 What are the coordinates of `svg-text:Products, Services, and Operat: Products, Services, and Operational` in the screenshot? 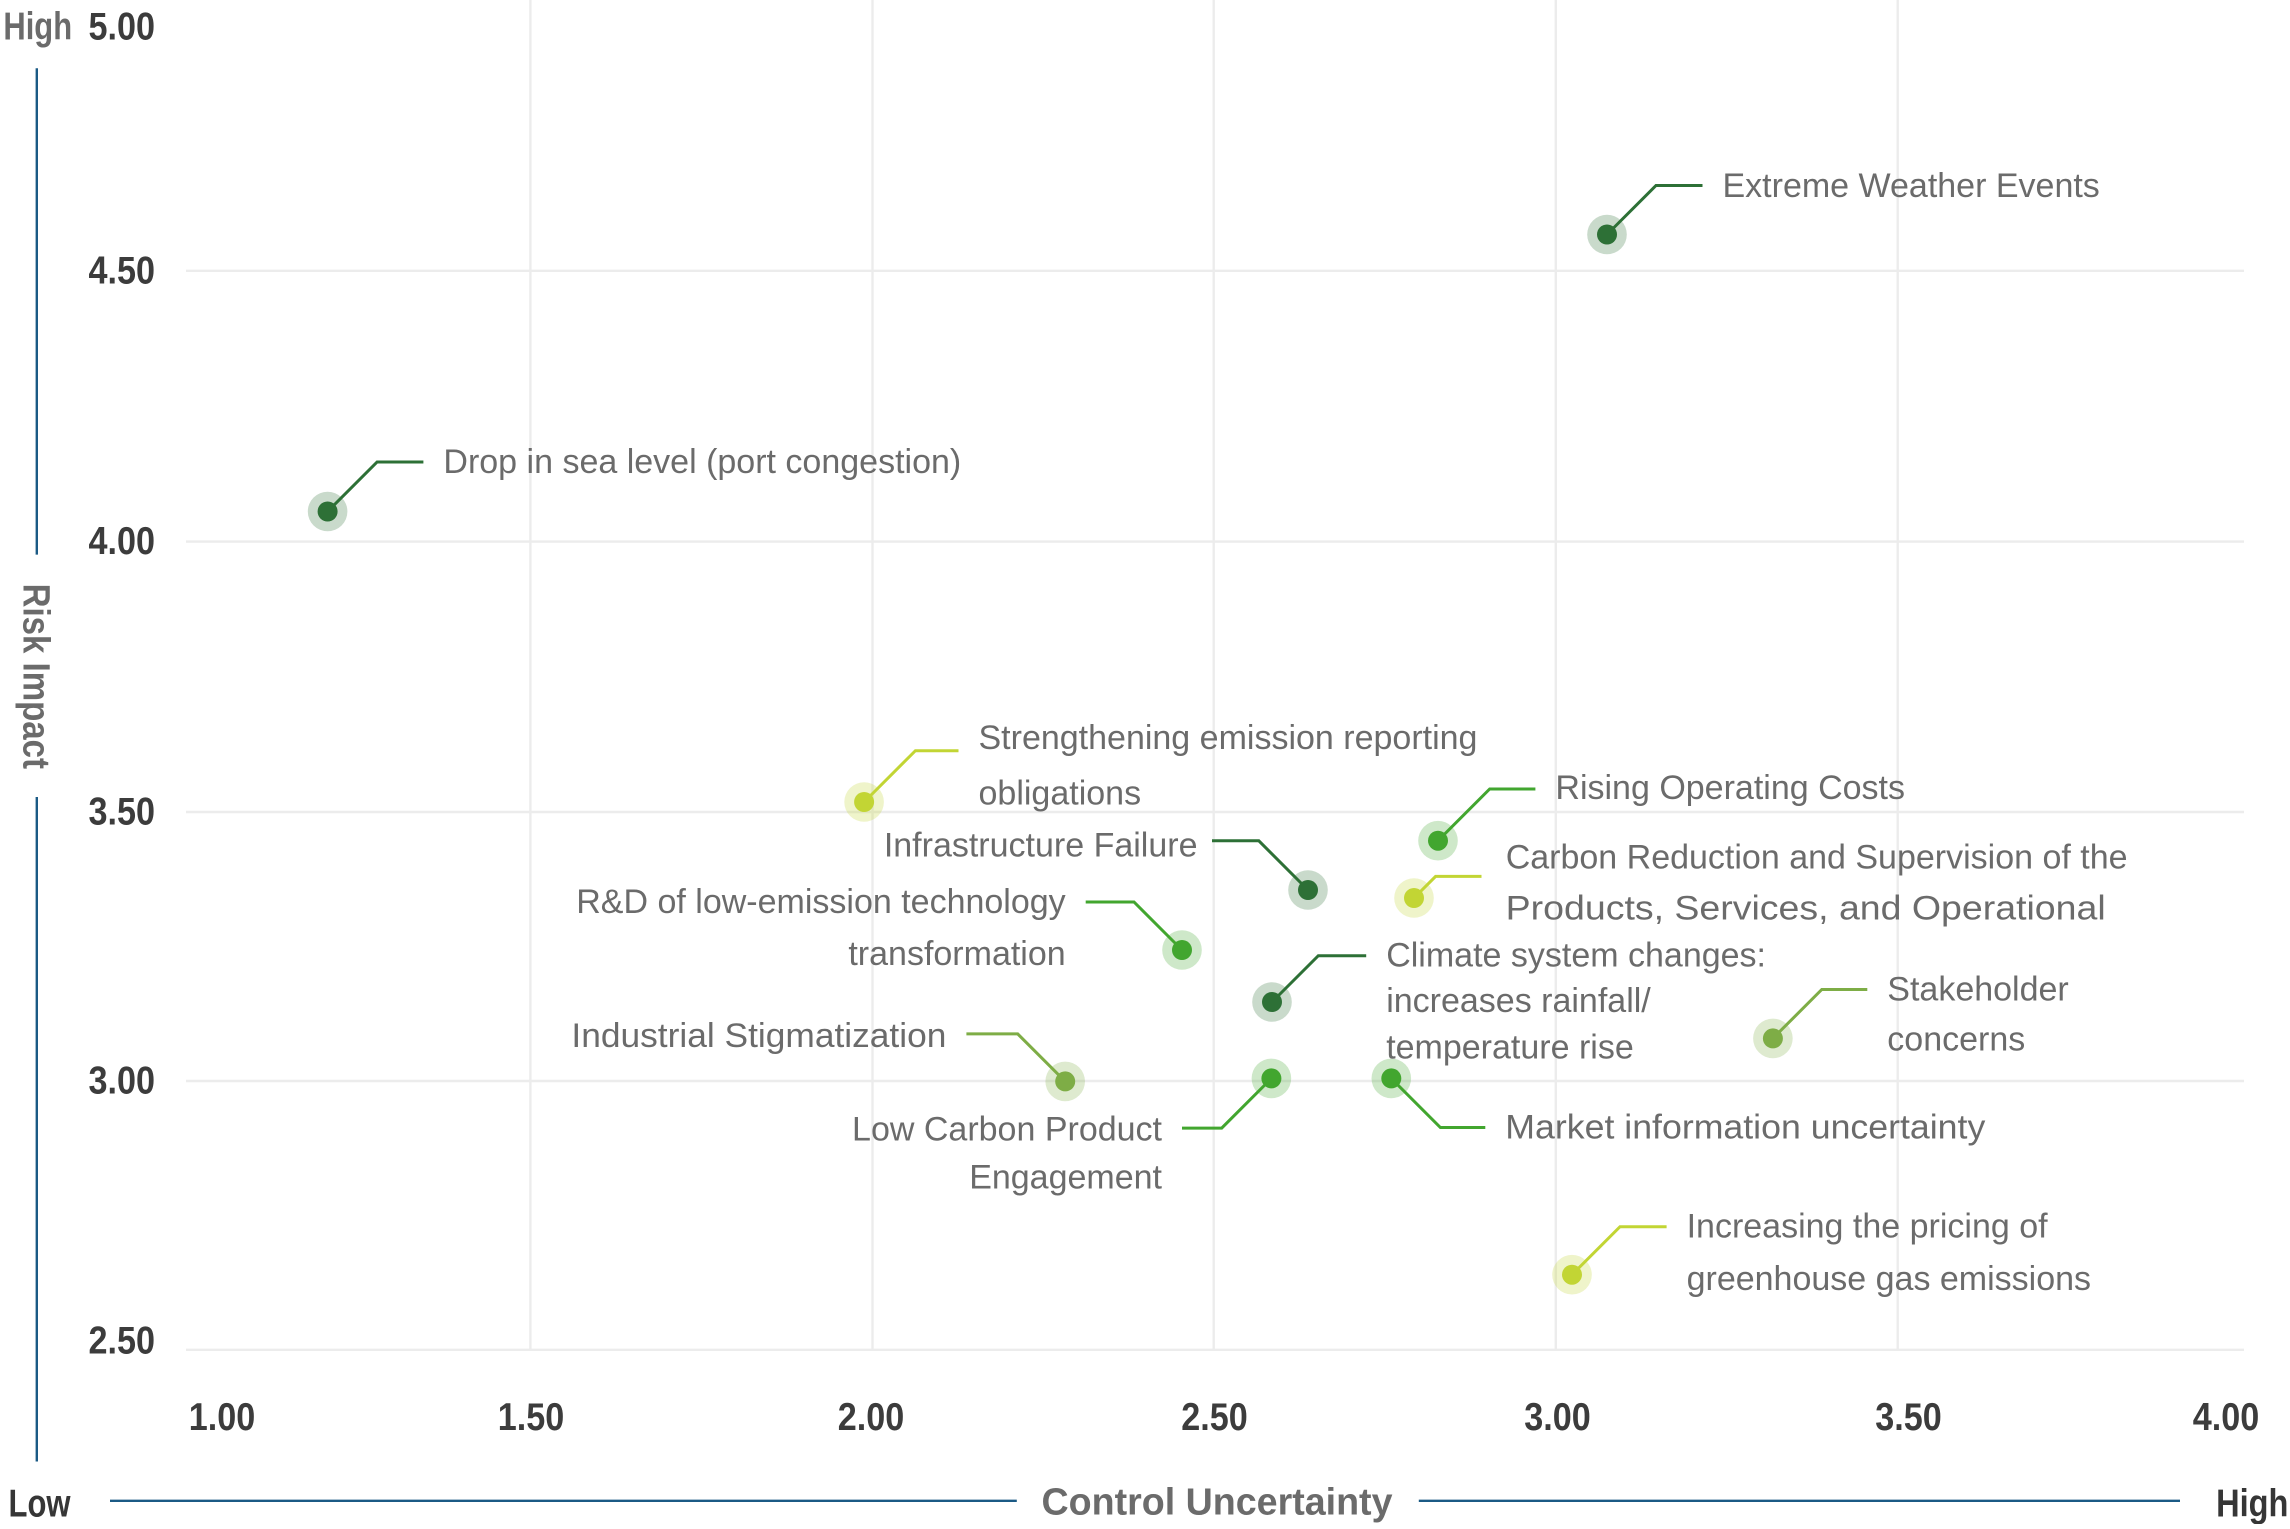 It's located at (1806, 908).